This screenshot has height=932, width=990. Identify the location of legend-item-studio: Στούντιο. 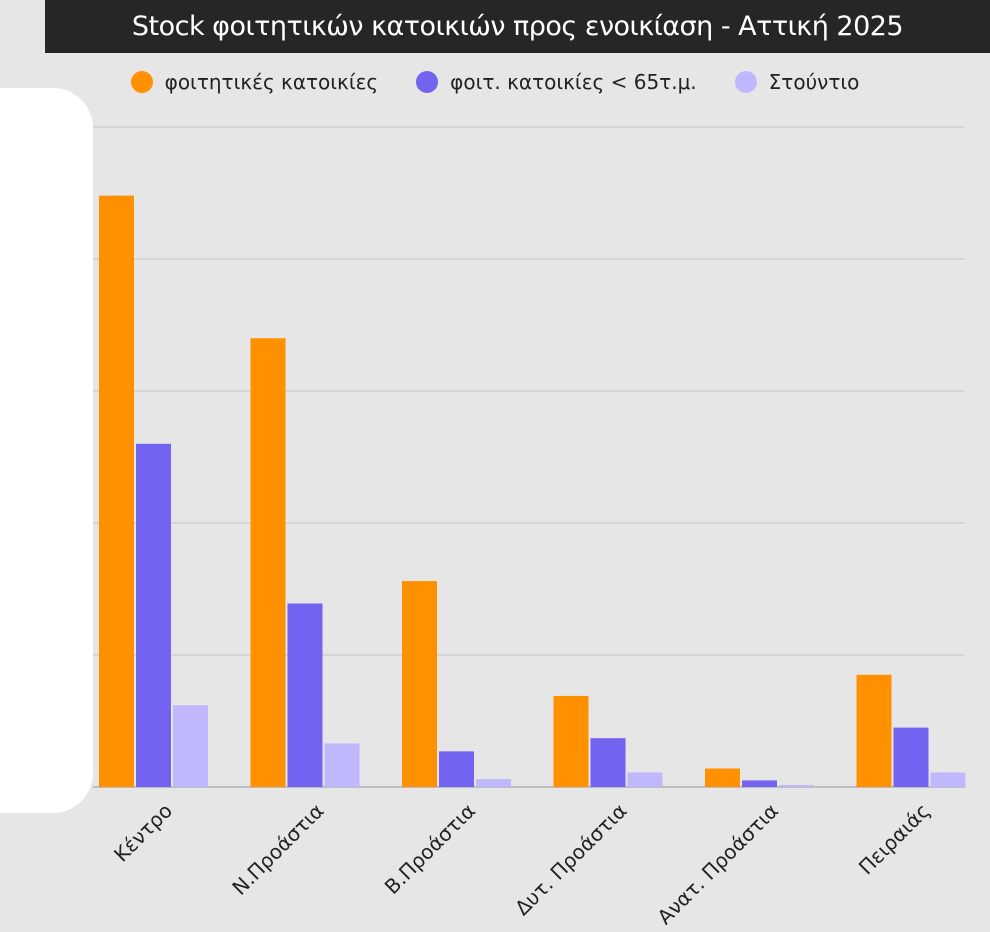
(797, 82).